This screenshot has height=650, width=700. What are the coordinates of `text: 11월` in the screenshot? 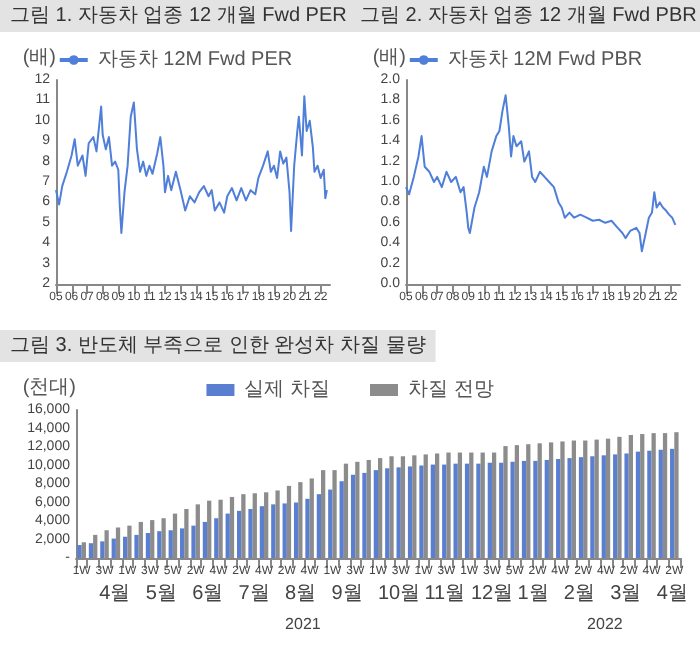 It's located at (445, 594).